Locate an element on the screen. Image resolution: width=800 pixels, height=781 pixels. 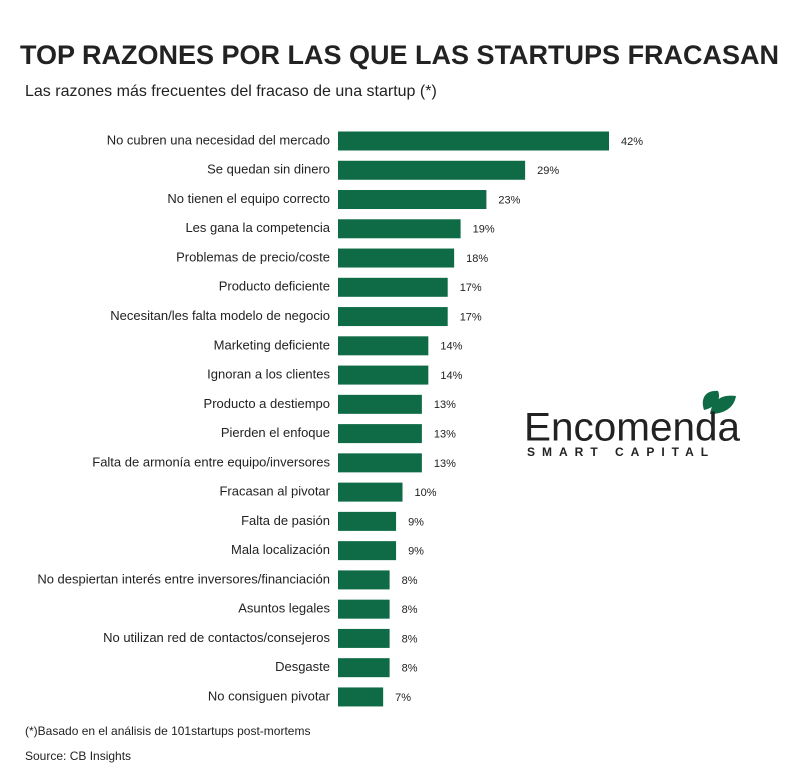
category-label: Necesitan/les falta modelo de negocio is located at coordinates (220, 315).